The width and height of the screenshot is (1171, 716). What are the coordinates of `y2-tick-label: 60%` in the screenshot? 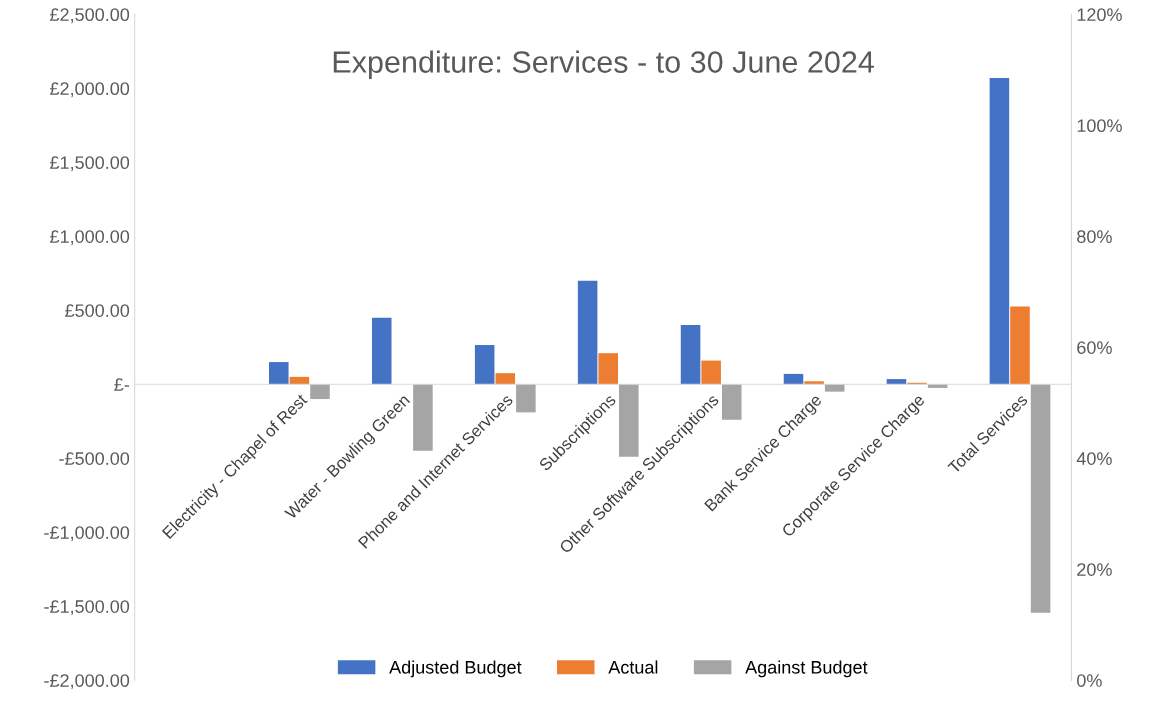 It's located at (1094, 347).